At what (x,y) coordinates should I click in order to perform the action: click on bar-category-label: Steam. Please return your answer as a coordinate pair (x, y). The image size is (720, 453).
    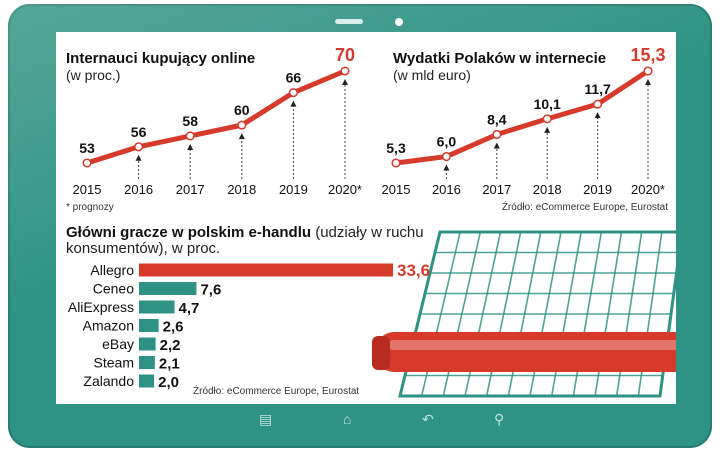
    Looking at the image, I should click on (114, 363).